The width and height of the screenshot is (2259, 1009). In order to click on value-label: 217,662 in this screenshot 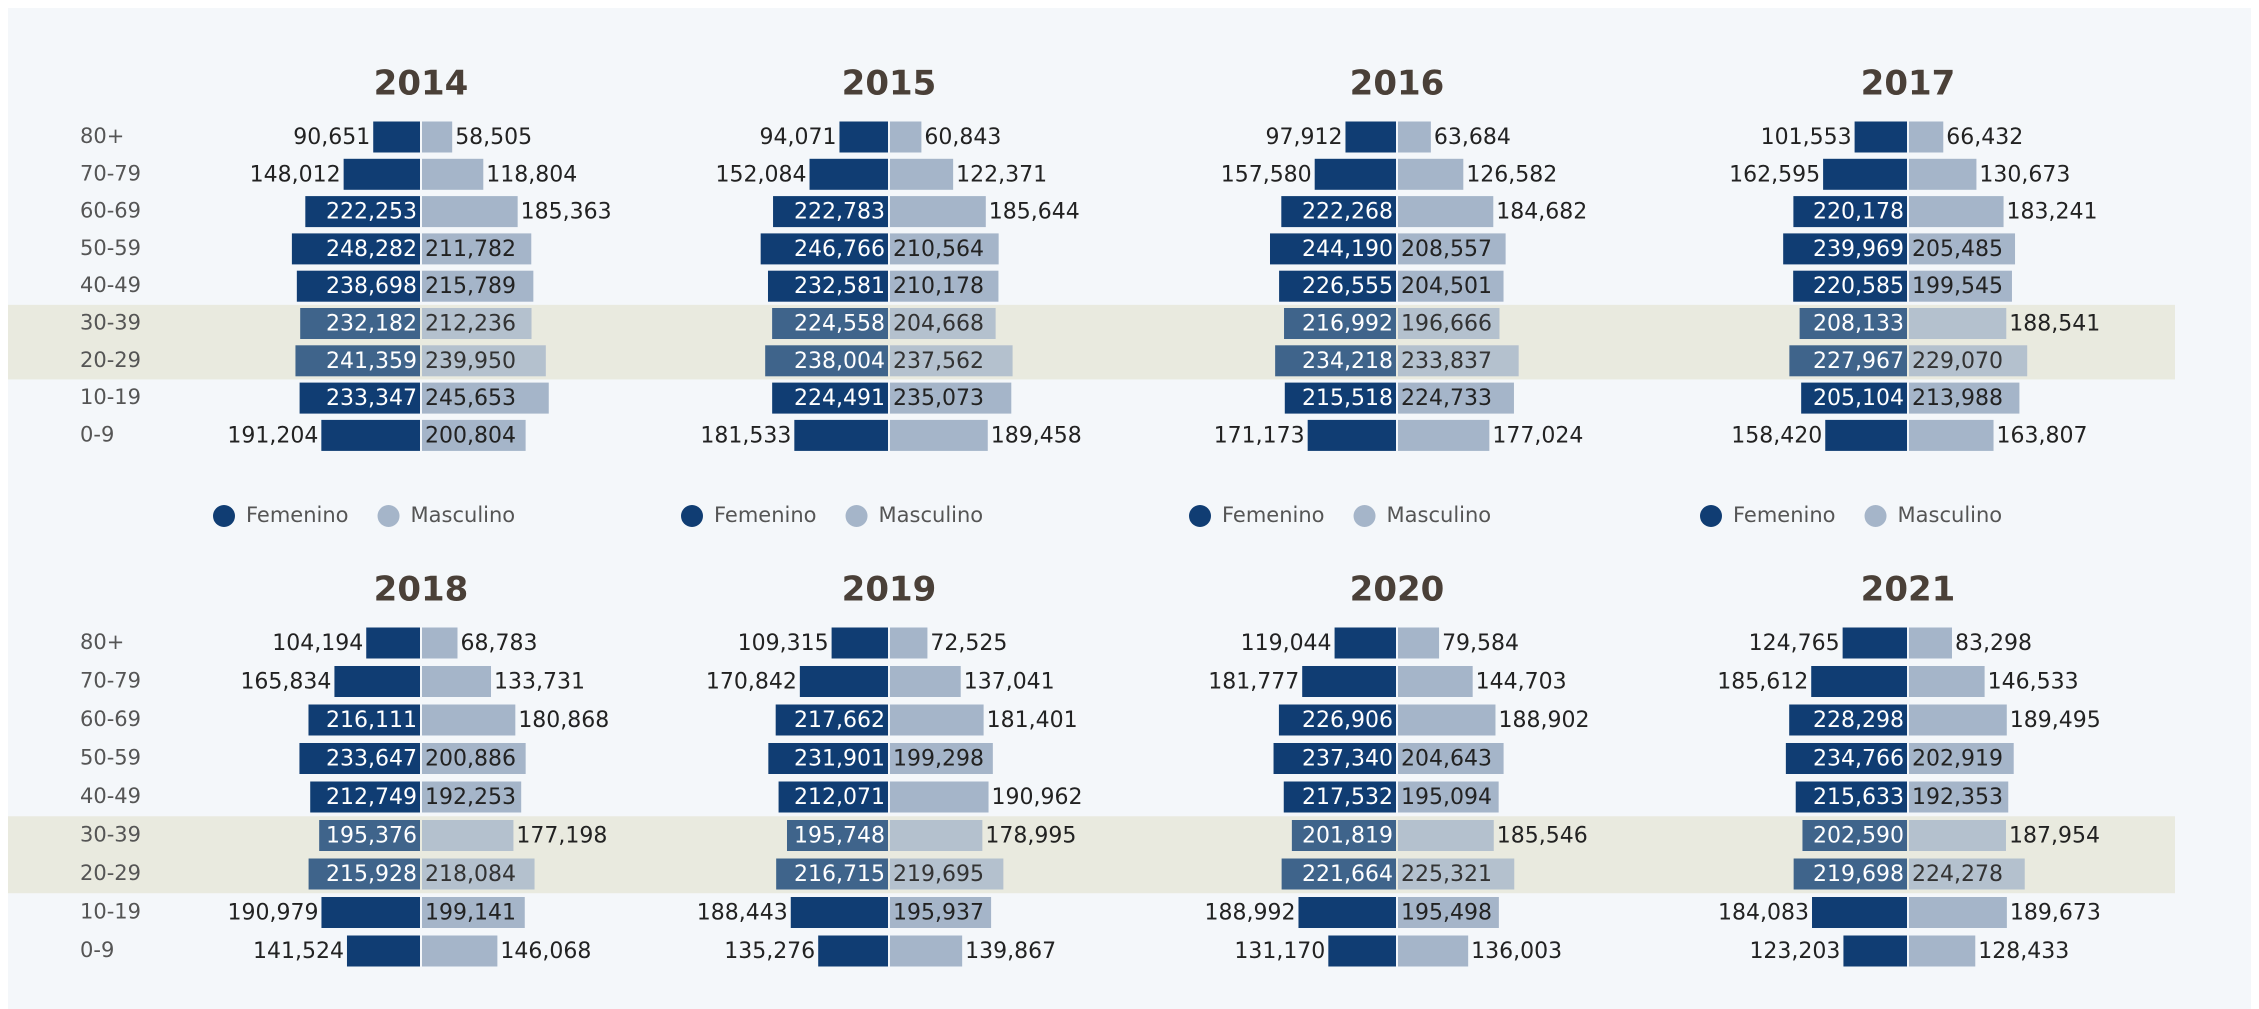, I will do `click(839, 720)`.